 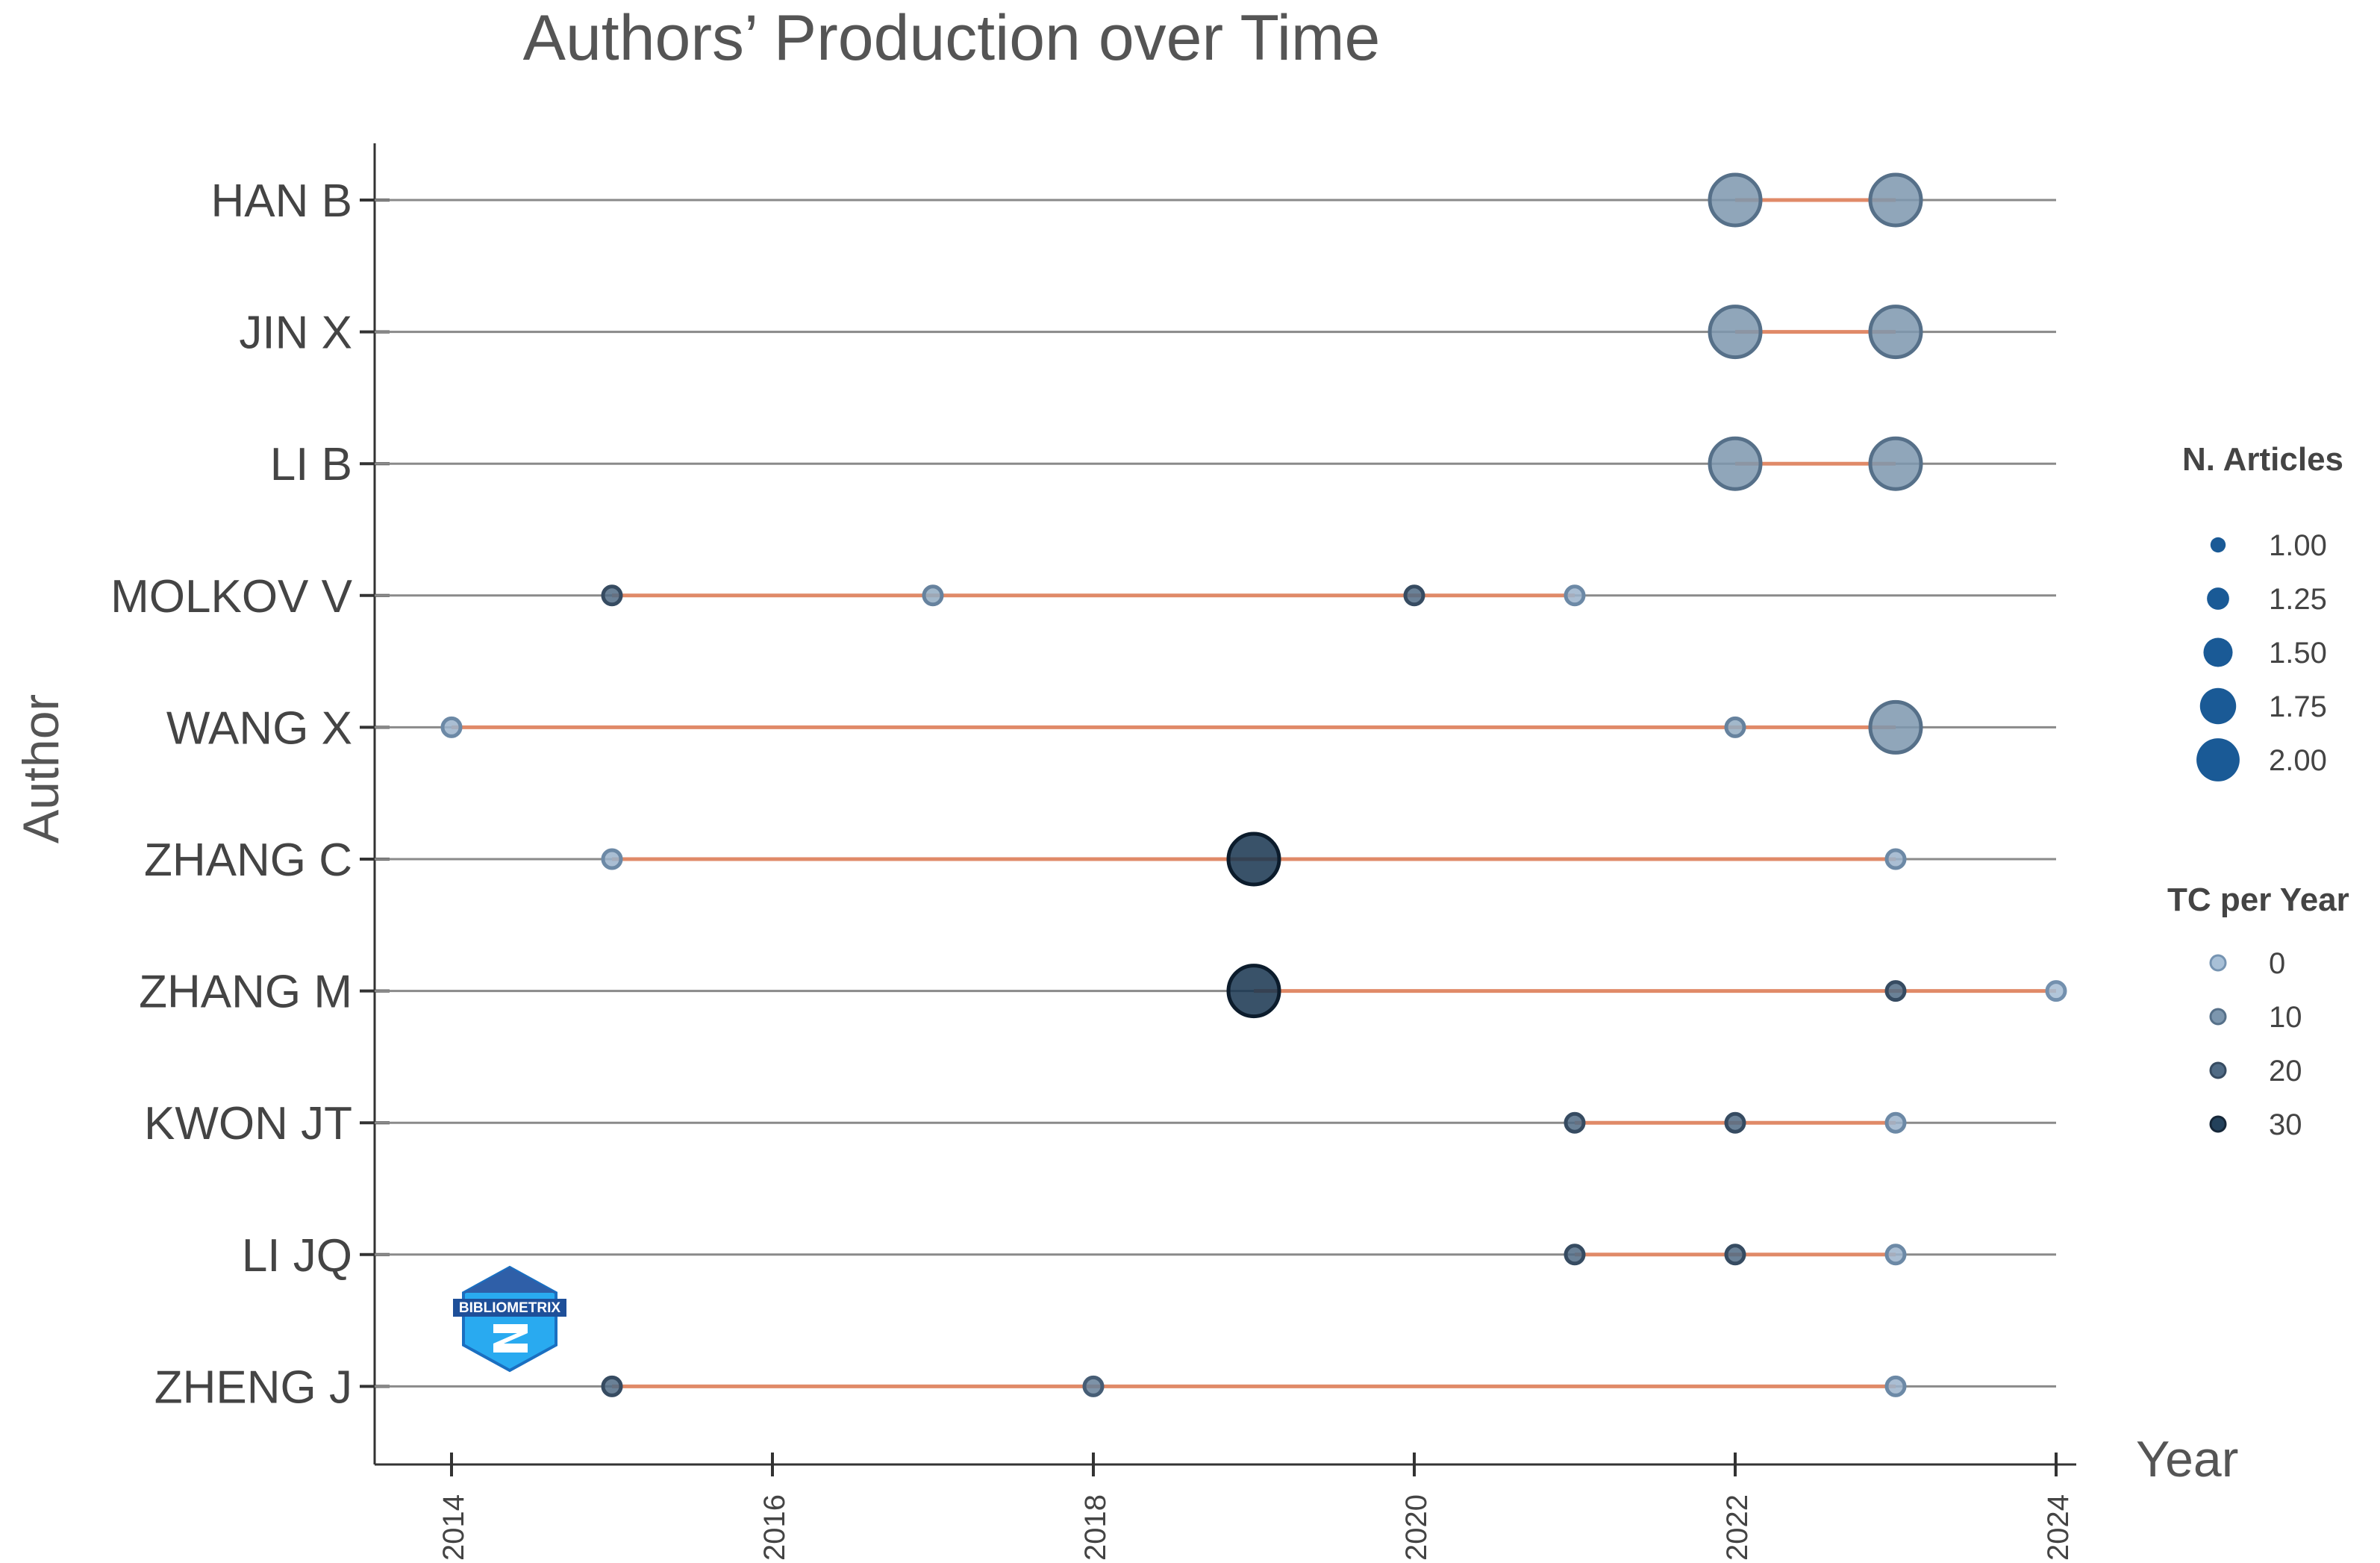 What do you see at coordinates (1737, 1527) in the screenshot?
I see `x-tick-label: 2022` at bounding box center [1737, 1527].